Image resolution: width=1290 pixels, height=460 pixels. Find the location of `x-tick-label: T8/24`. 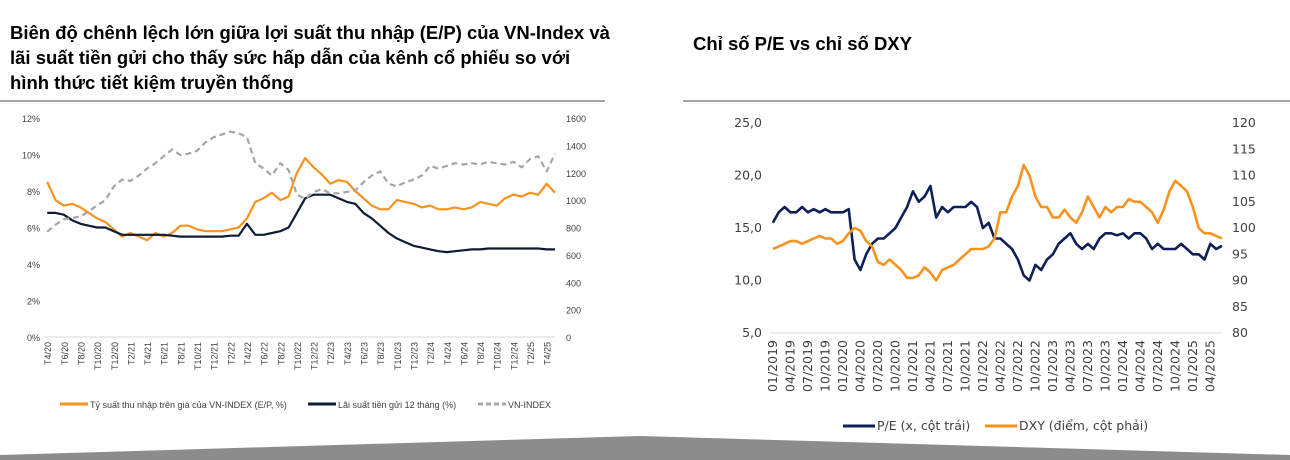

x-tick-label: T8/24 is located at coordinates (481, 353).